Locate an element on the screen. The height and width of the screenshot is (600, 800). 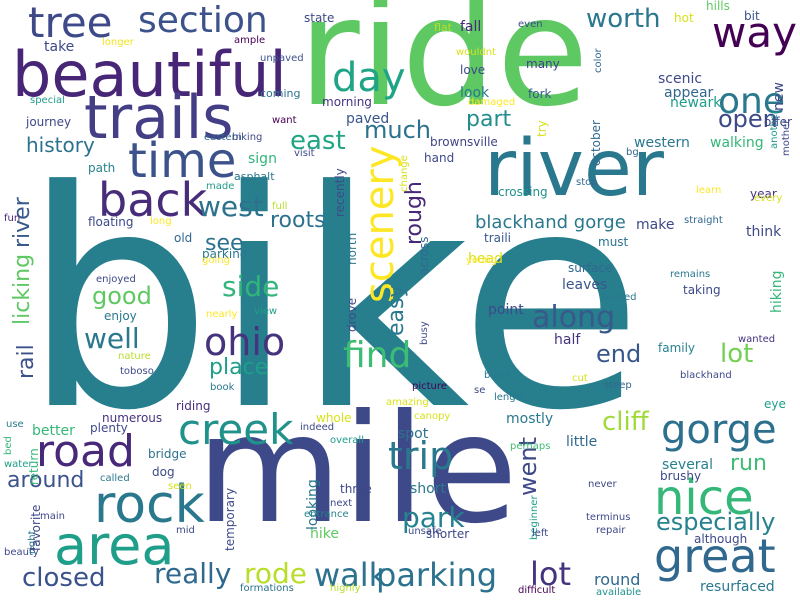
word-wouldnt: wouldnt is located at coordinates (476, 52).